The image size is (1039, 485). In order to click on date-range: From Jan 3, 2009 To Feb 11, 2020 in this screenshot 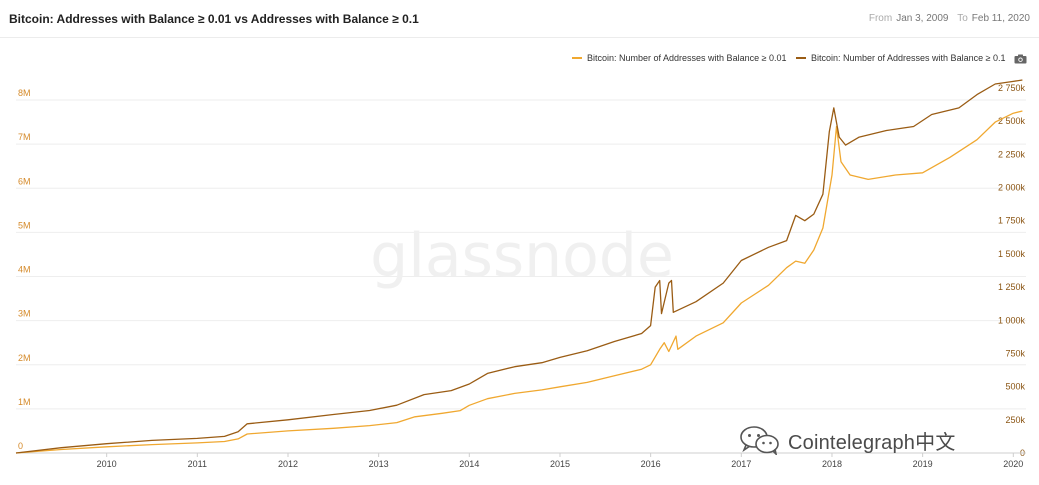, I will do `click(946, 18)`.